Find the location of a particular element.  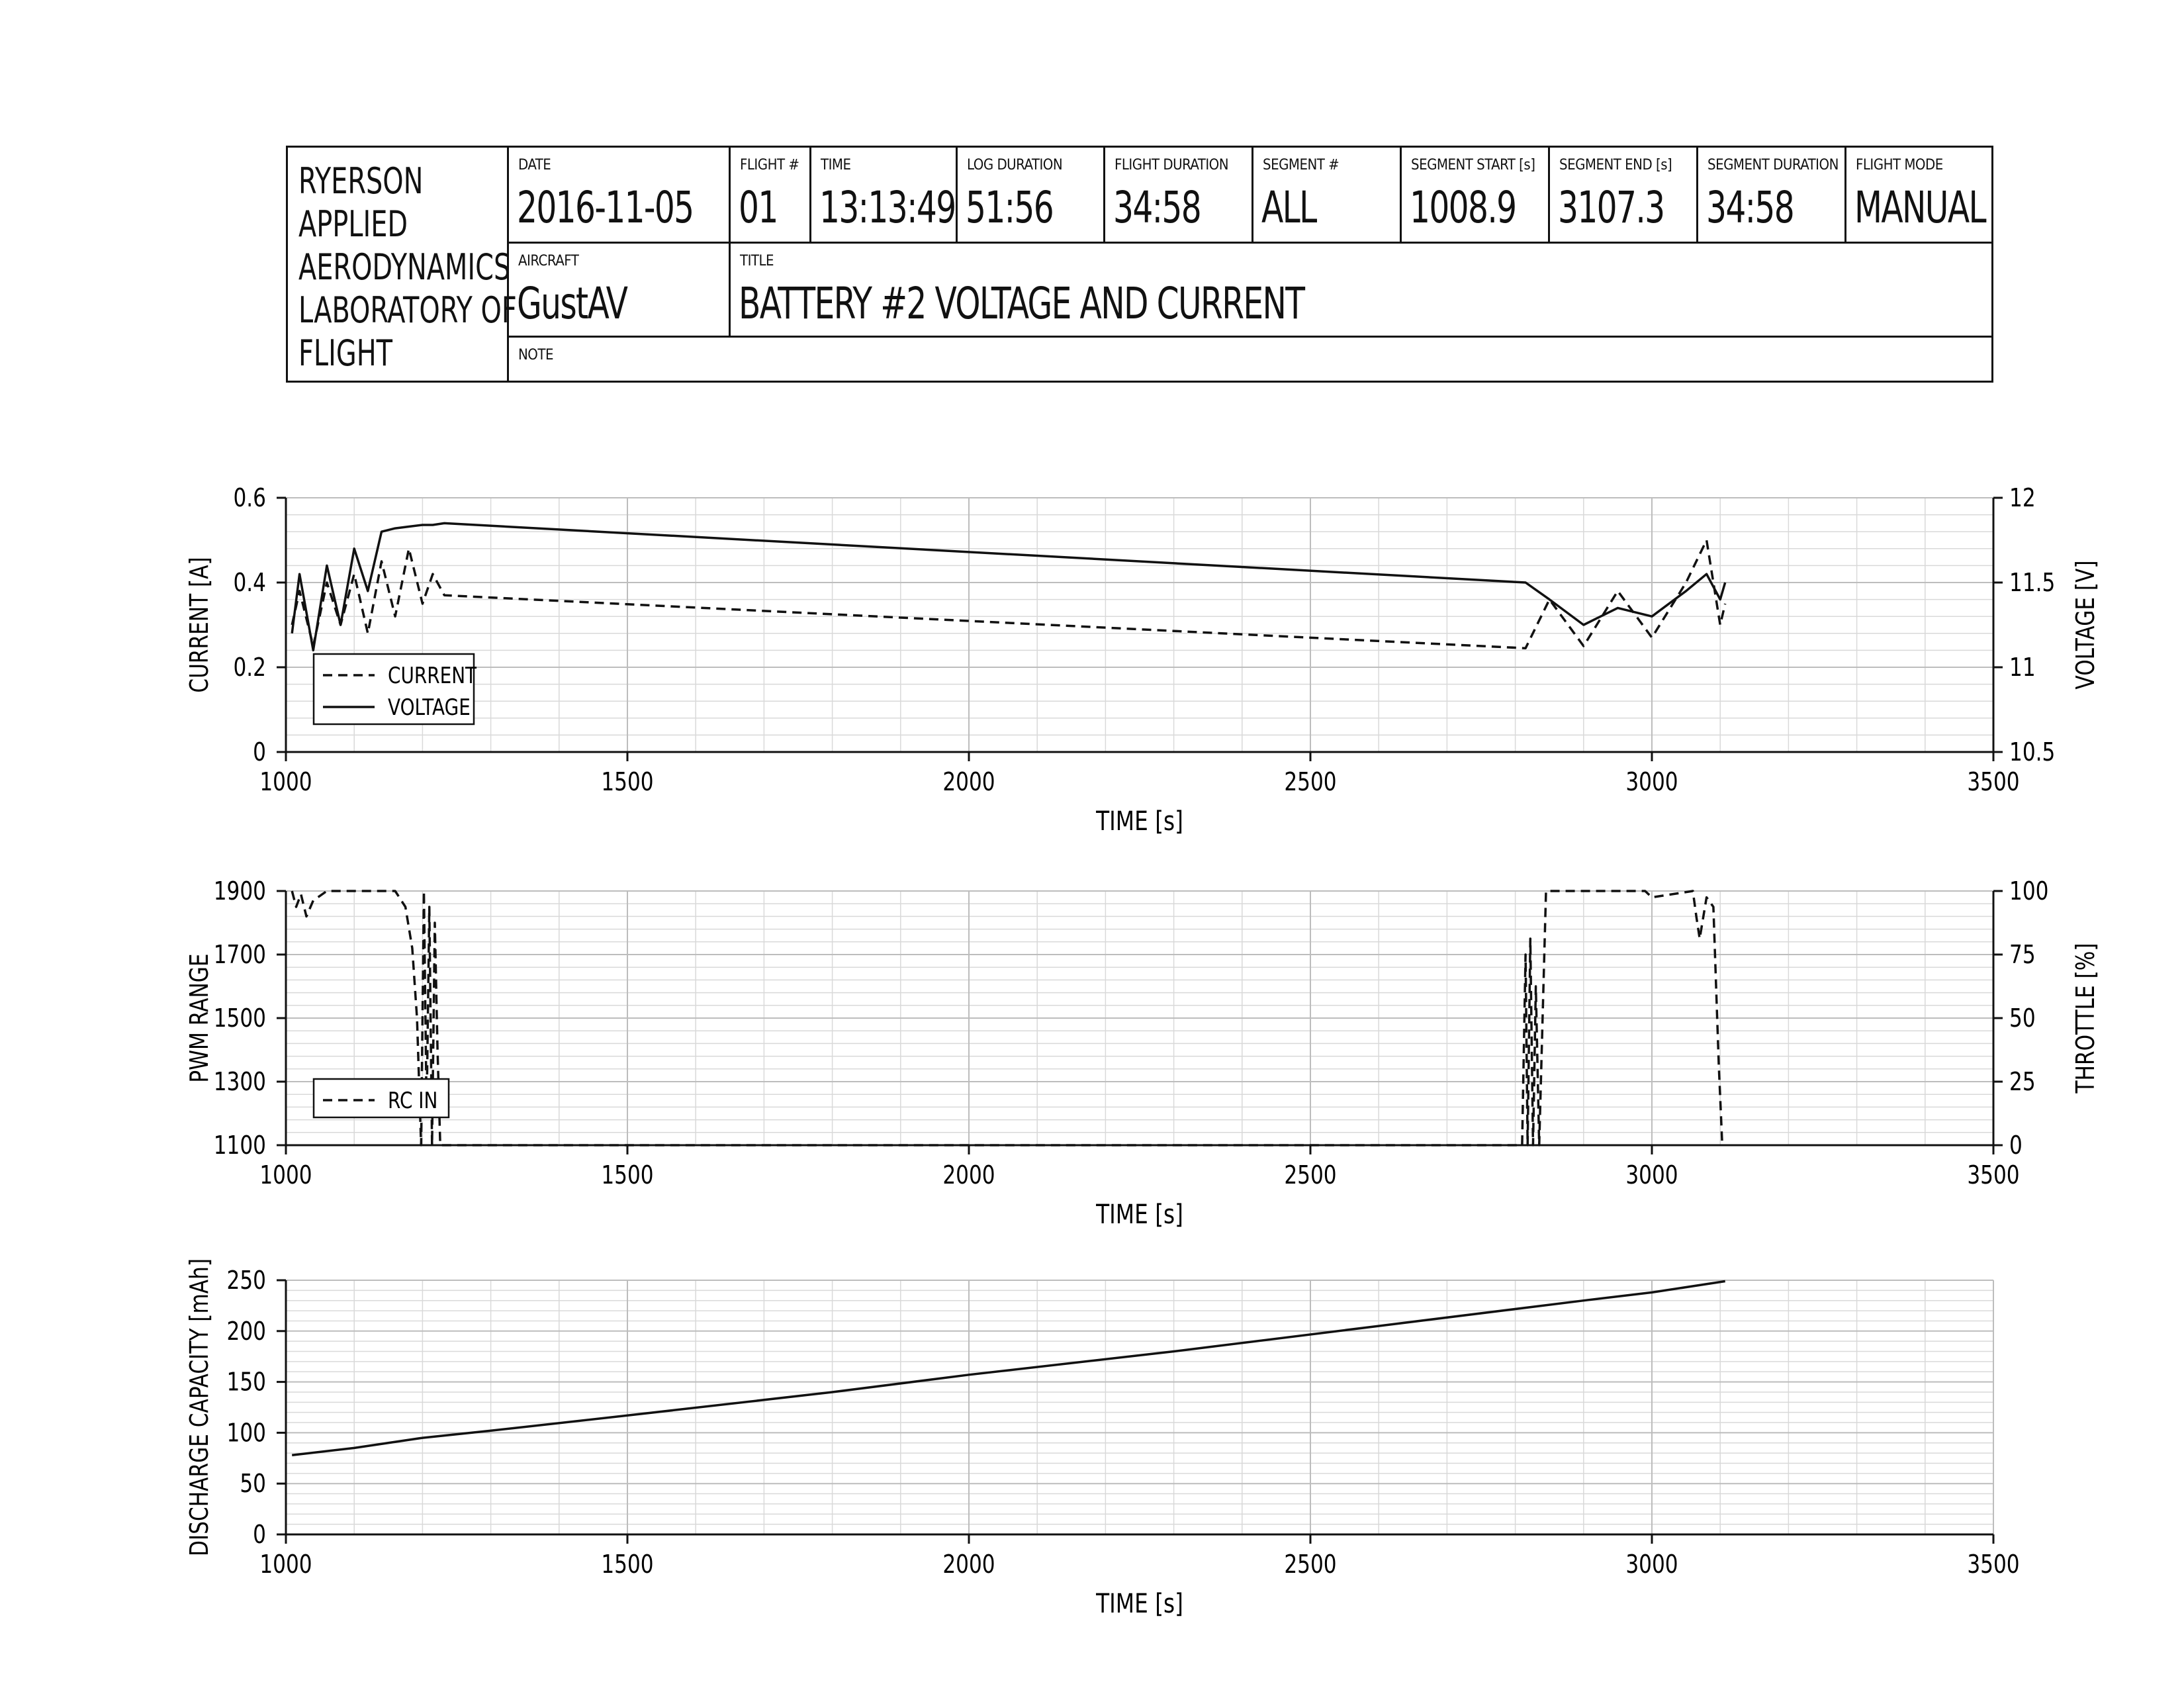

field-value: 01 is located at coordinates (758, 207).